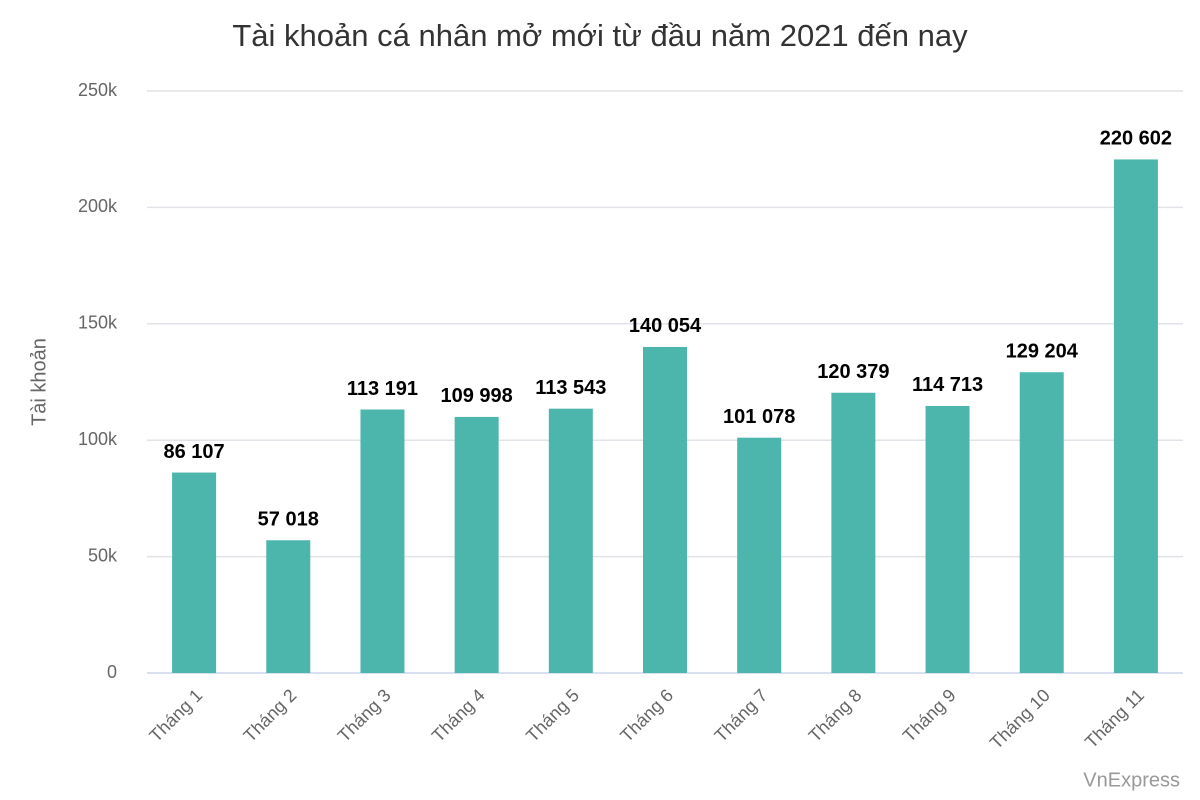  I want to click on x-tick-label: Tháng 6, so click(646, 715).